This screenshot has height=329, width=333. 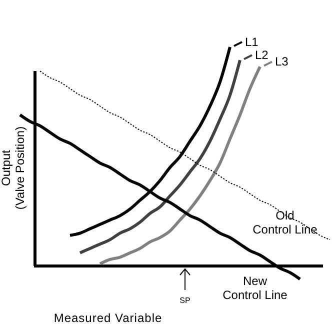 I want to click on legend-label: L1, so click(x=252, y=42).